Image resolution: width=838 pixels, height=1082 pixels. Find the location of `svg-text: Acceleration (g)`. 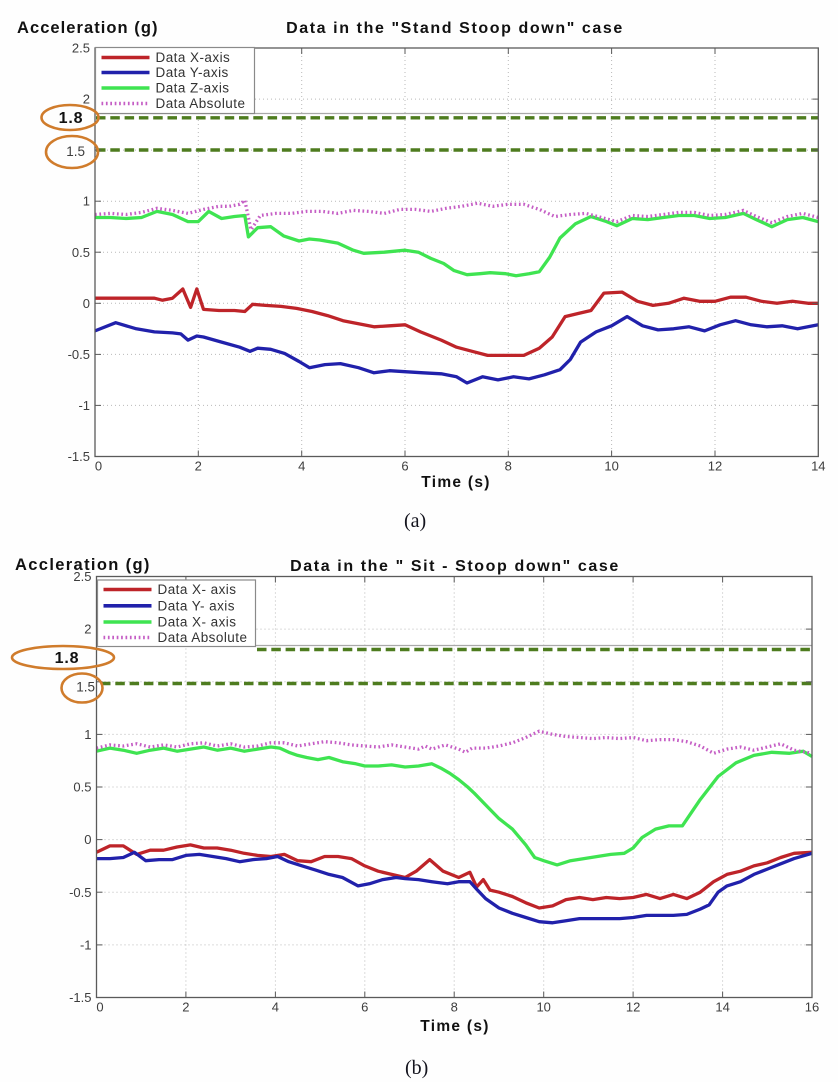

svg-text: Acceleration (g) is located at coordinates (88, 28).